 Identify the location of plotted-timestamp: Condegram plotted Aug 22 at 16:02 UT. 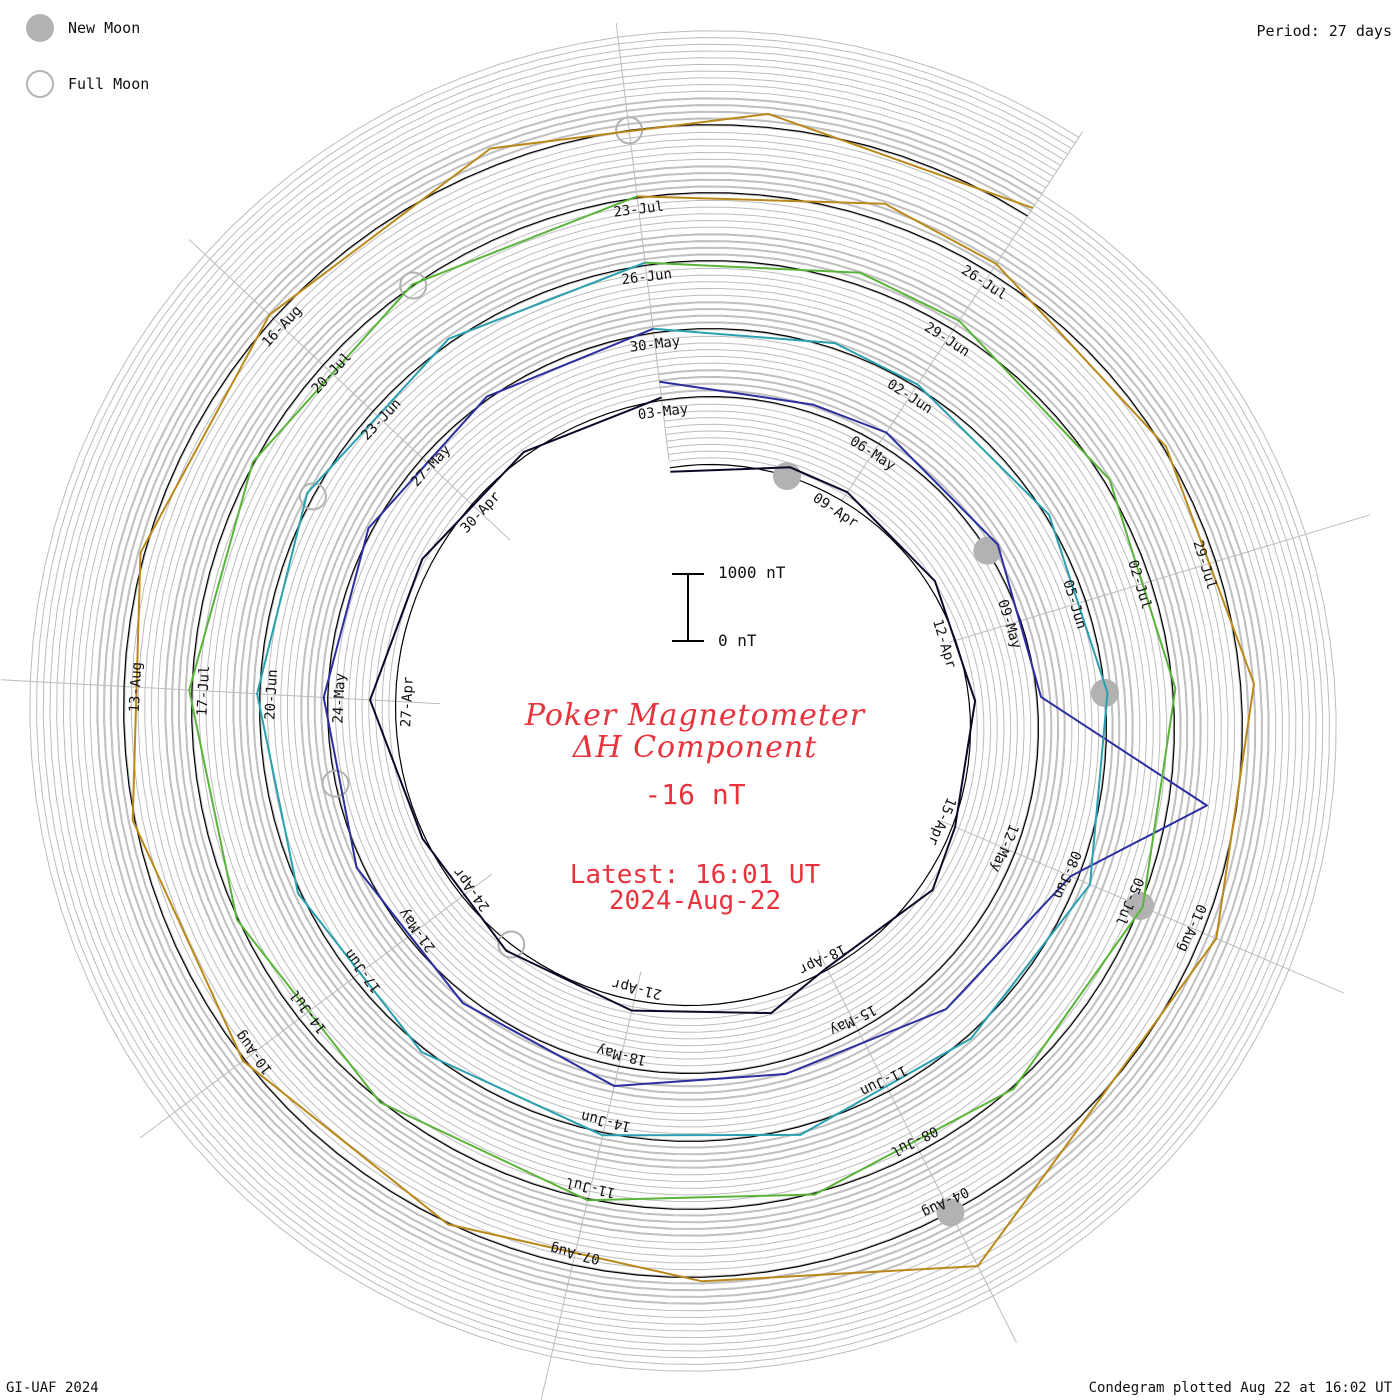
(1240, 1388).